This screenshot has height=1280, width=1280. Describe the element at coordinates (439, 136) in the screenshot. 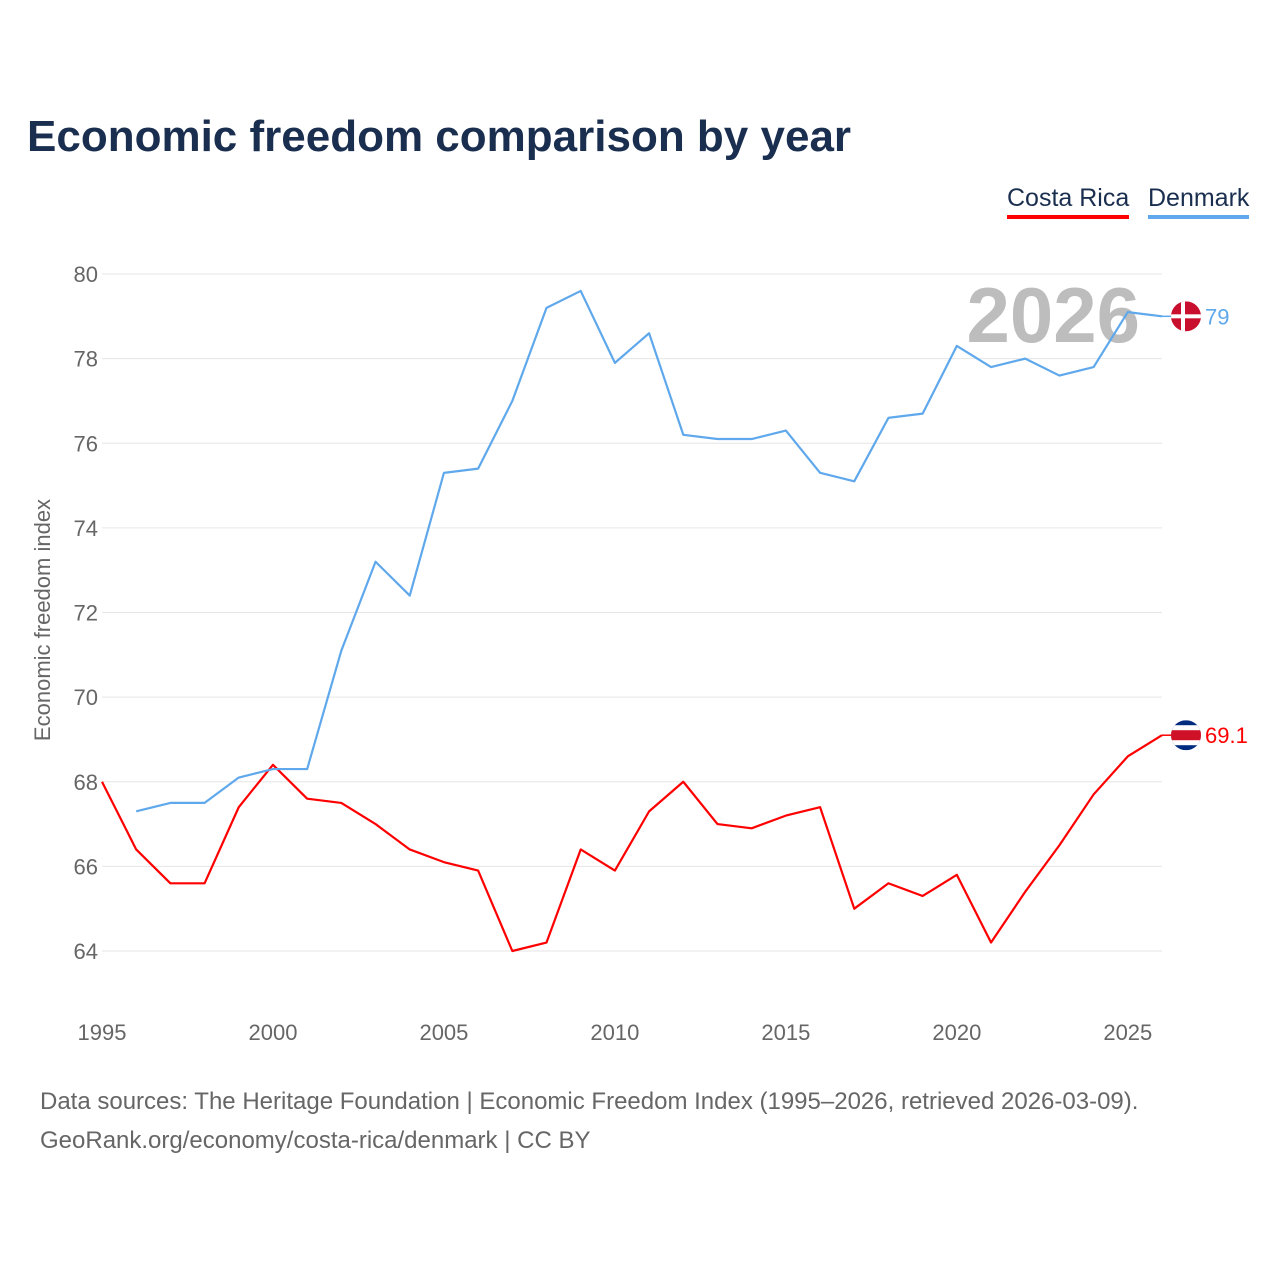

I see `chart-title: Economic freedom comparison by year` at that location.